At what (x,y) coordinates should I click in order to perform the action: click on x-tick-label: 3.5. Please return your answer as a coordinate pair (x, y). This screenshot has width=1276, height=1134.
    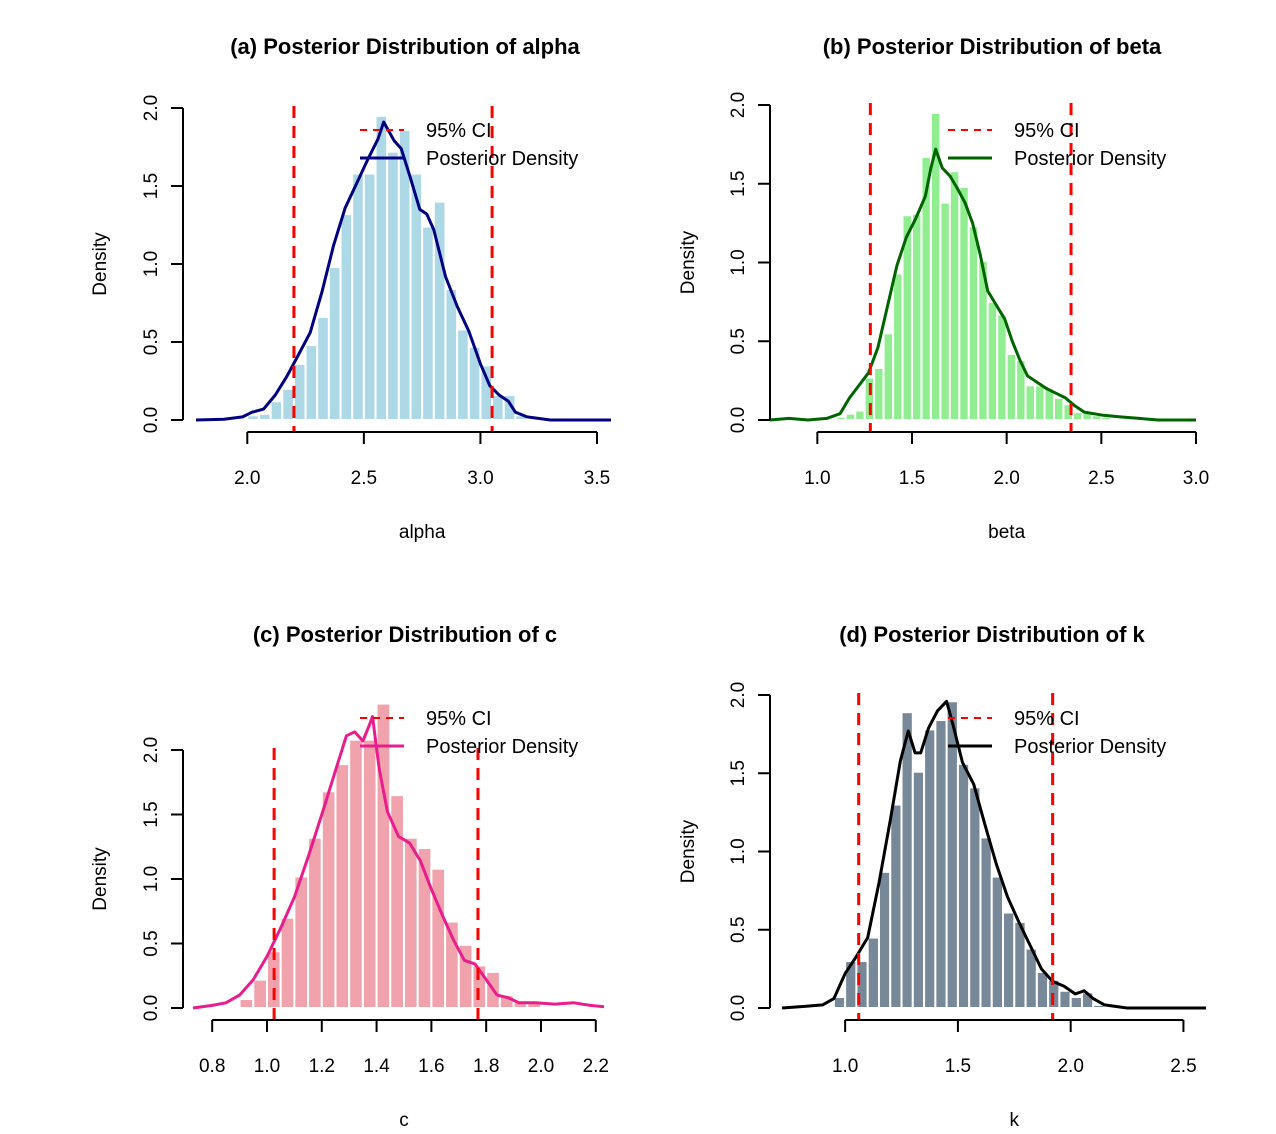
    Looking at the image, I should click on (597, 478).